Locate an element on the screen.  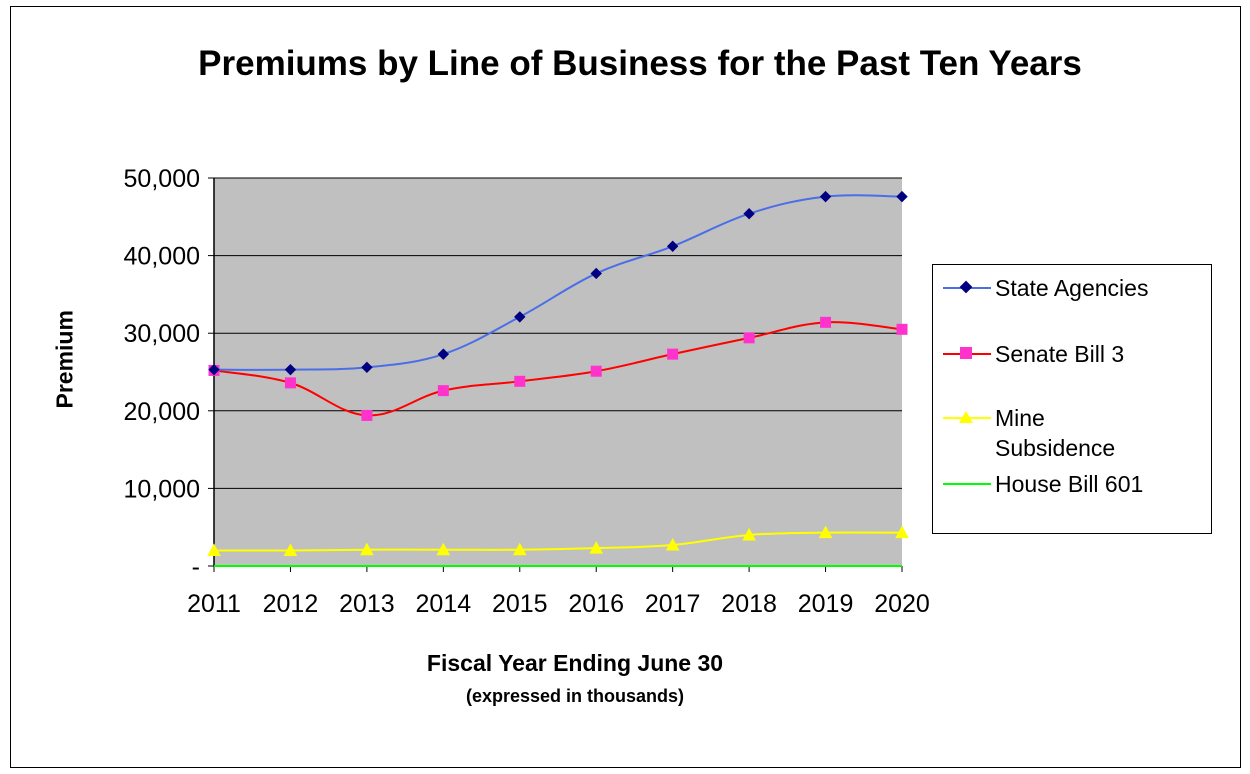
legend-label: House Bill 601 is located at coordinates (1100, 484).